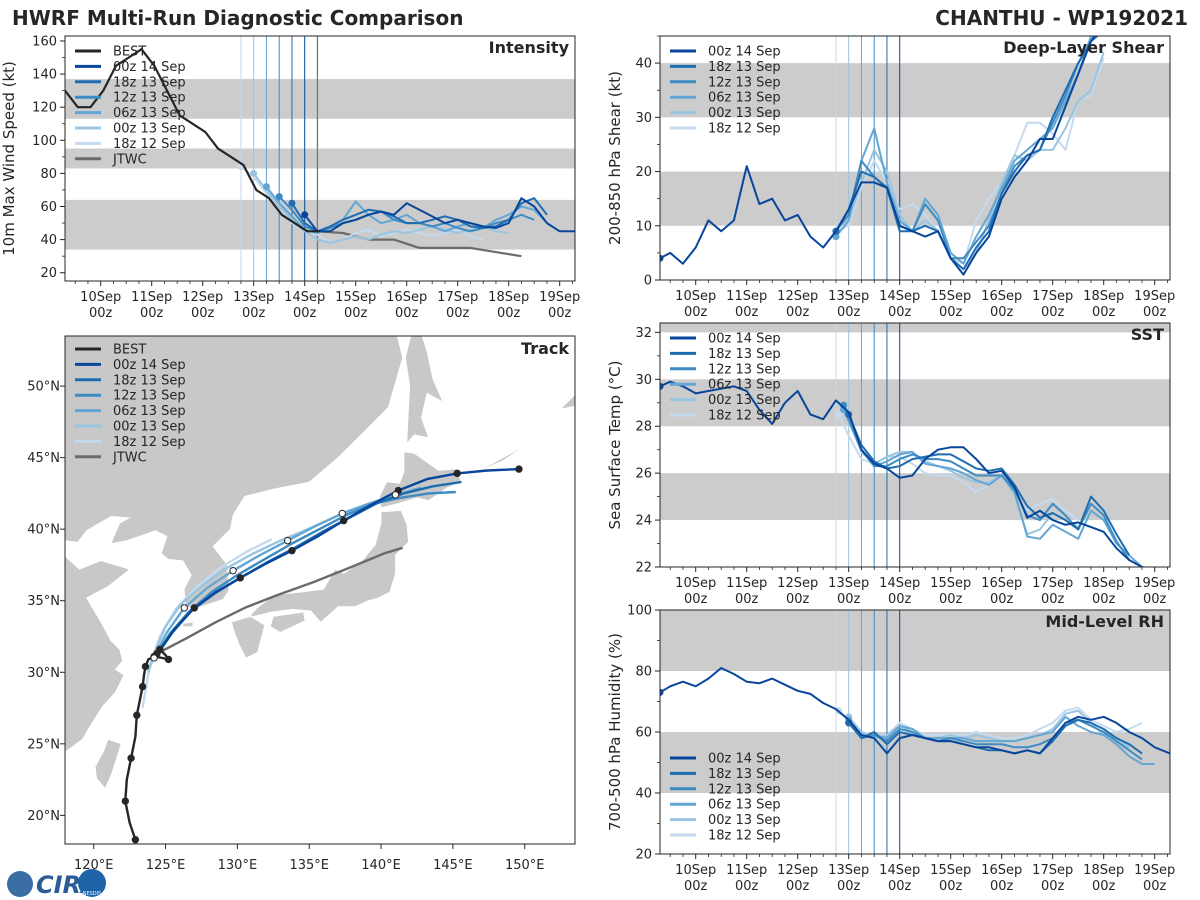  Describe the element at coordinates (92, 883) in the screenshot. I see `nesdis-badge-icon` at that location.